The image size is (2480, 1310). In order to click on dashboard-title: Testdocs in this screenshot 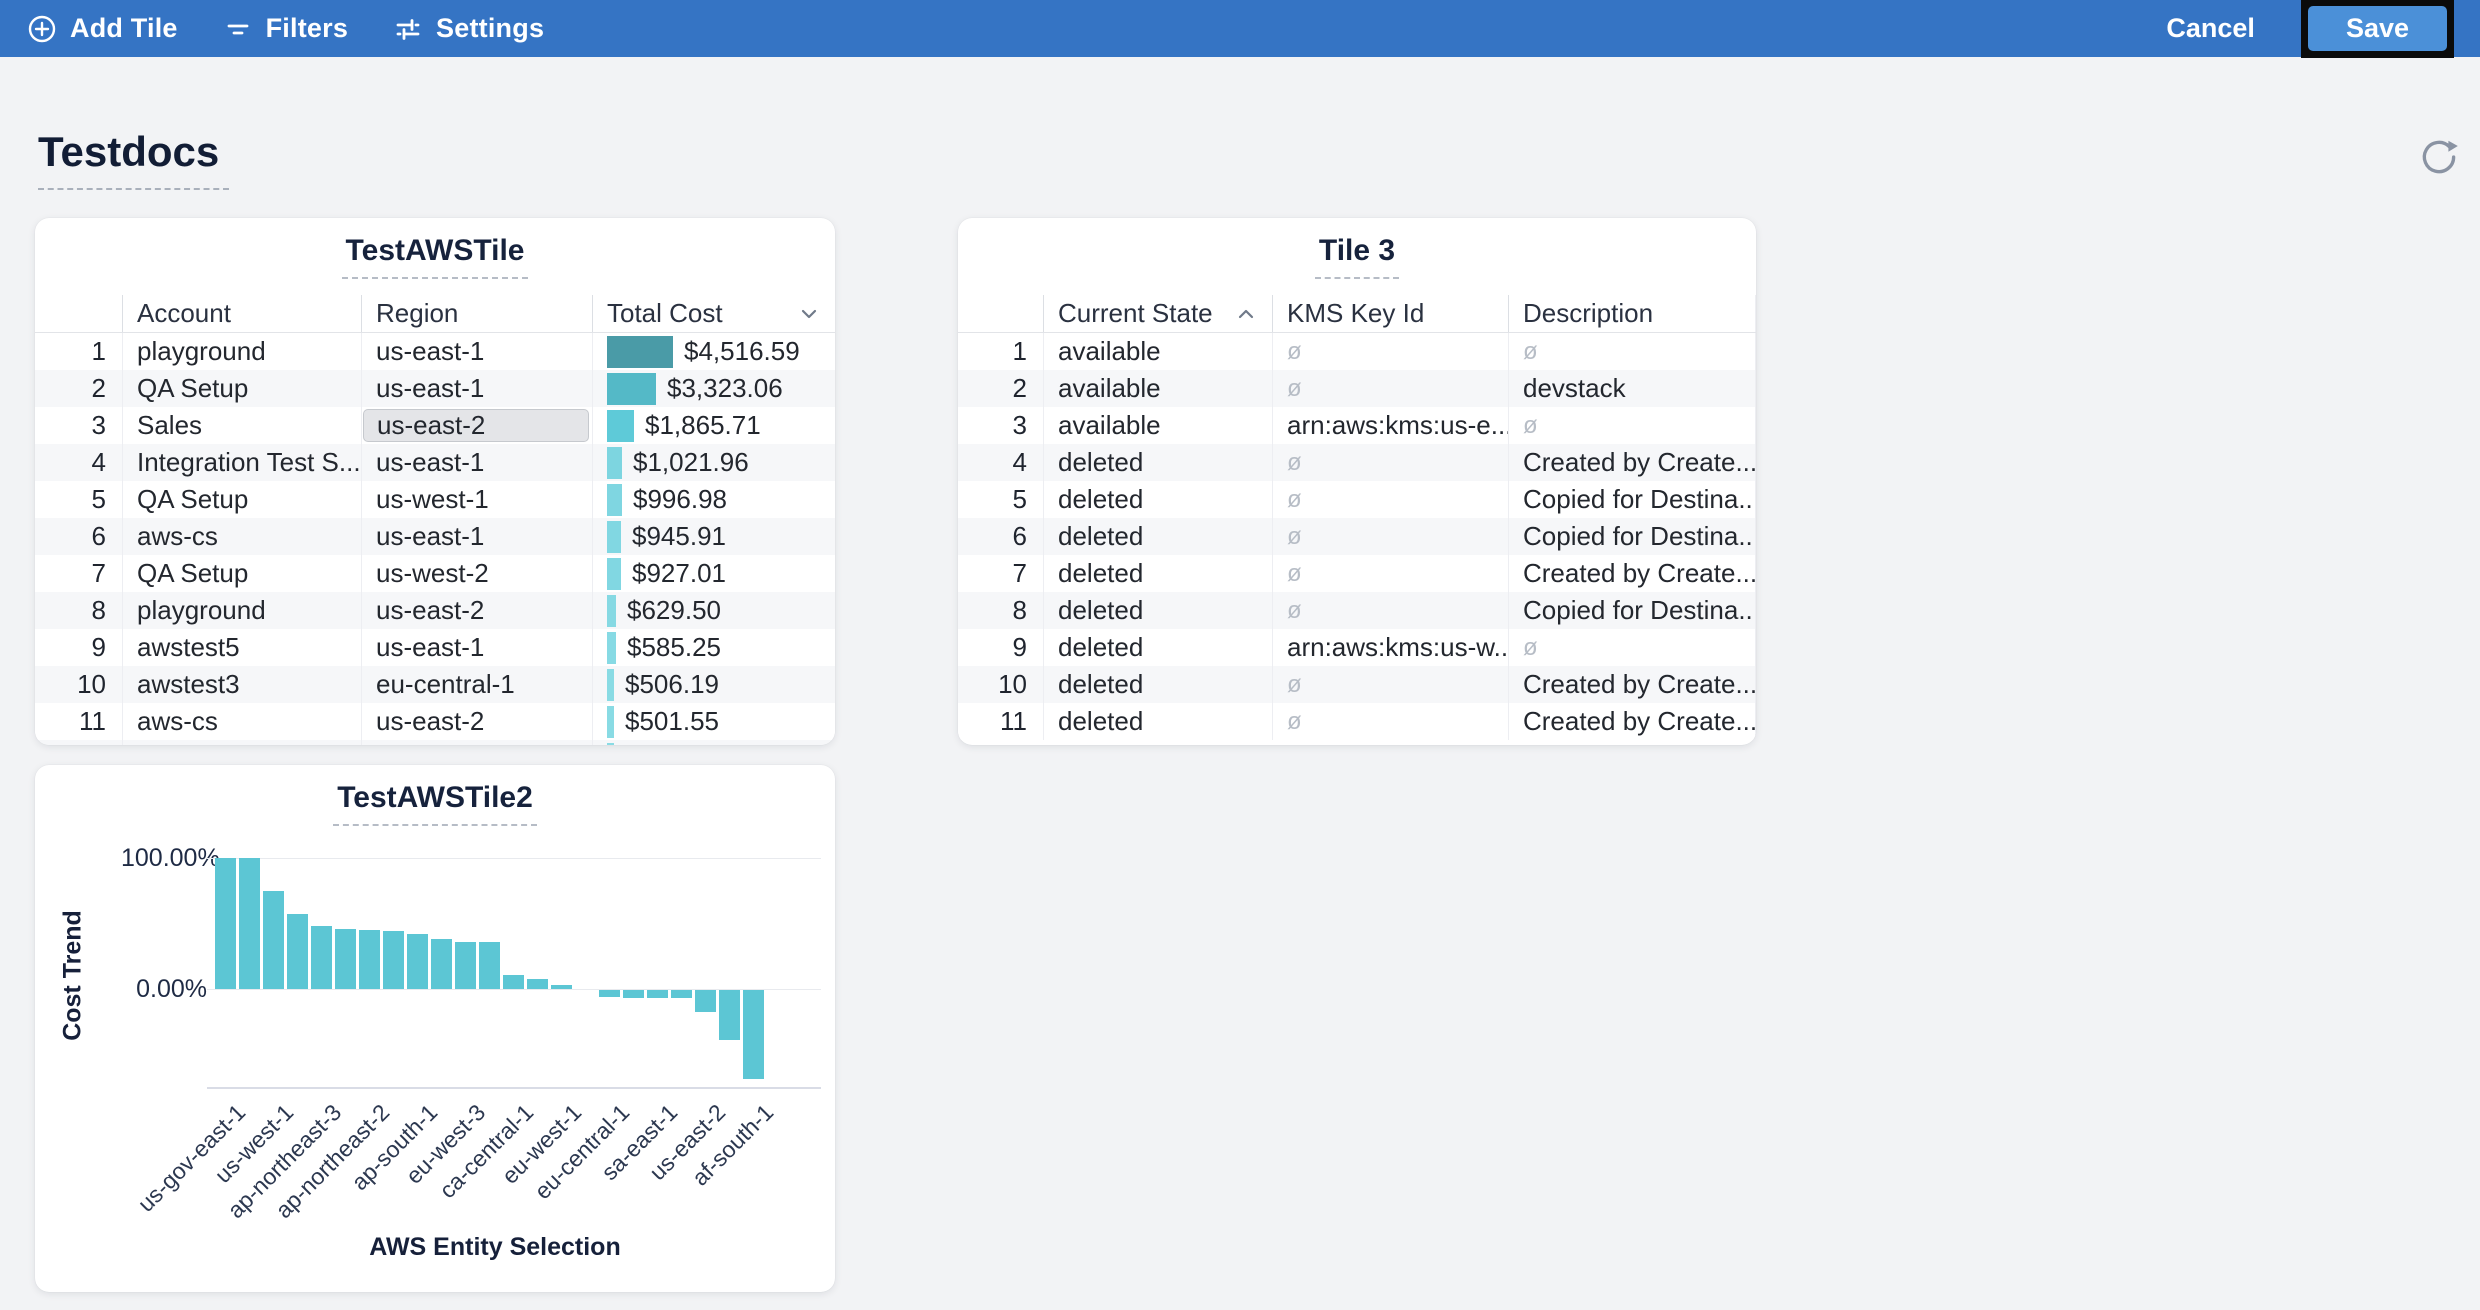, I will do `click(134, 159)`.